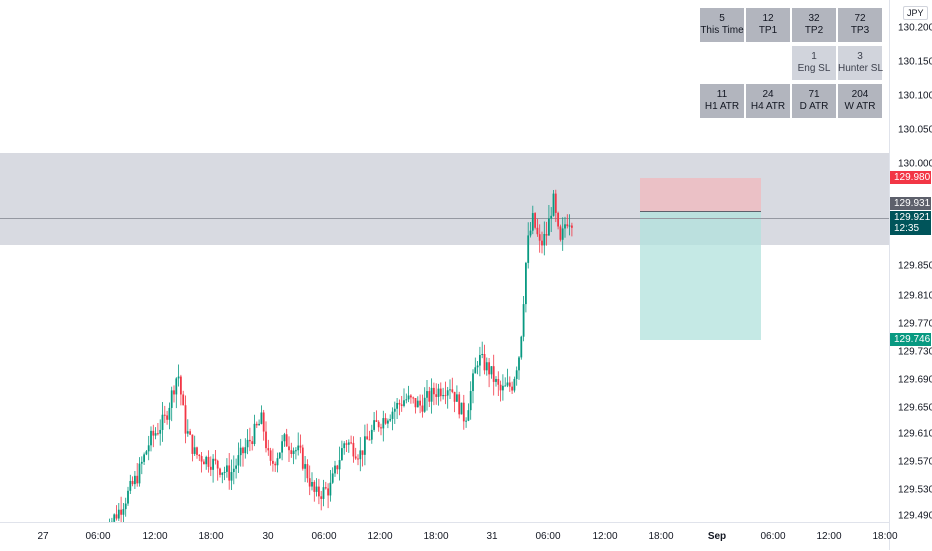 This screenshot has height=551, width=932. I want to click on price-tick: 129.530, so click(915, 490).